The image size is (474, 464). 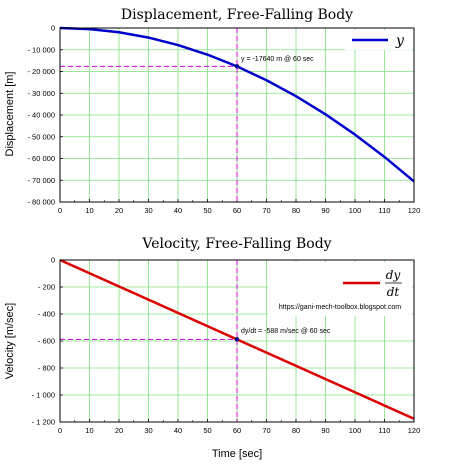 What do you see at coordinates (237, 454) in the screenshot?
I see `x-axis-label: Time [sec]` at bounding box center [237, 454].